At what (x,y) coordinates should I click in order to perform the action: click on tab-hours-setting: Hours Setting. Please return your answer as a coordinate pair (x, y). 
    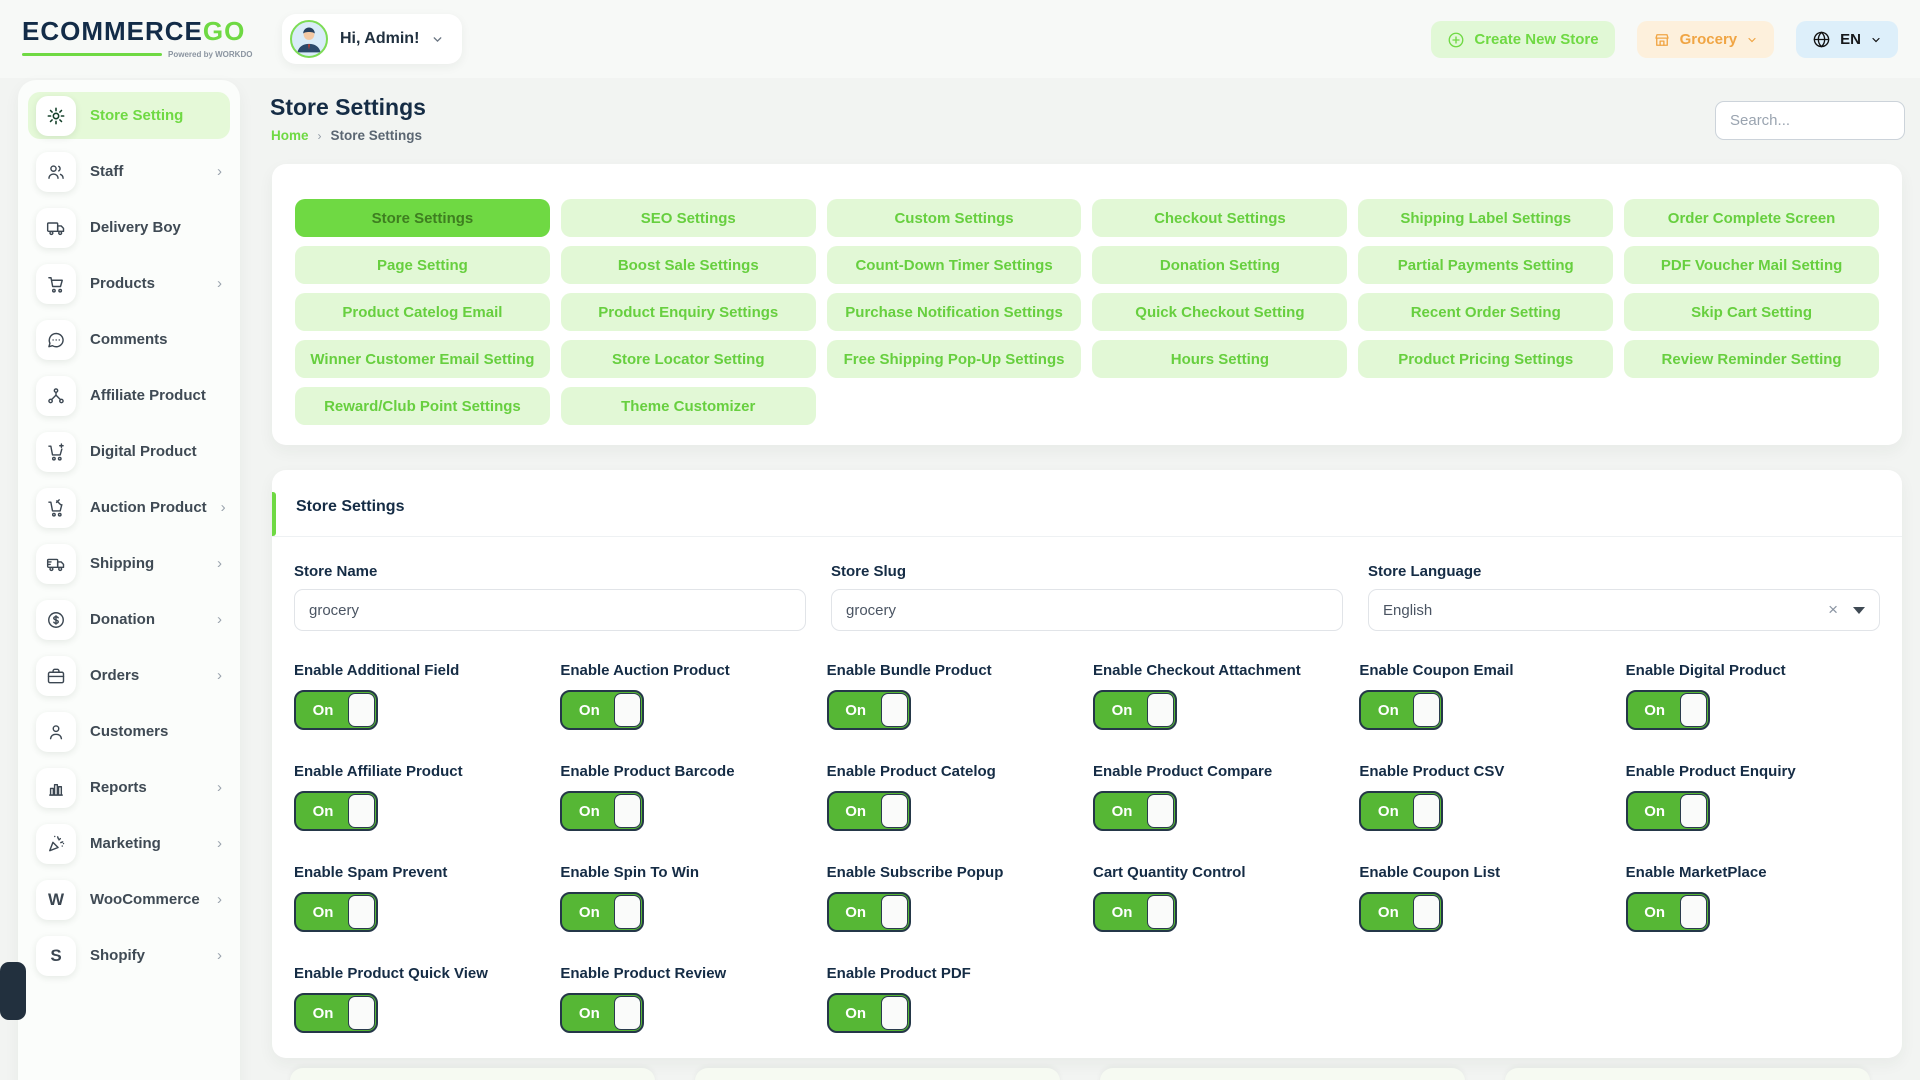
    Looking at the image, I should click on (1220, 359).